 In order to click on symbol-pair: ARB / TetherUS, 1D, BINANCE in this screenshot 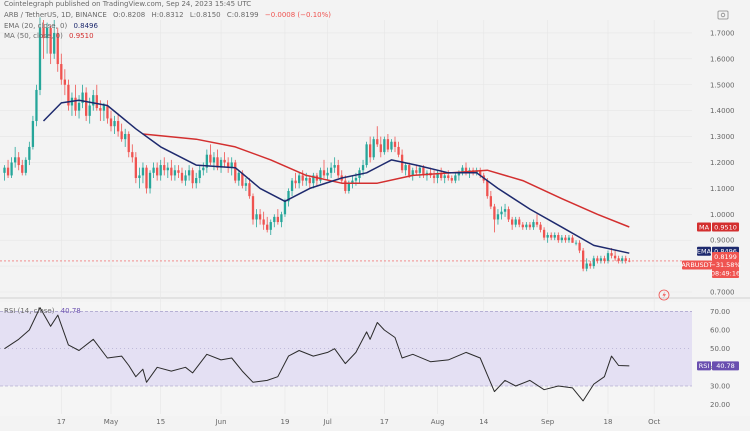, I will do `click(55, 15)`.